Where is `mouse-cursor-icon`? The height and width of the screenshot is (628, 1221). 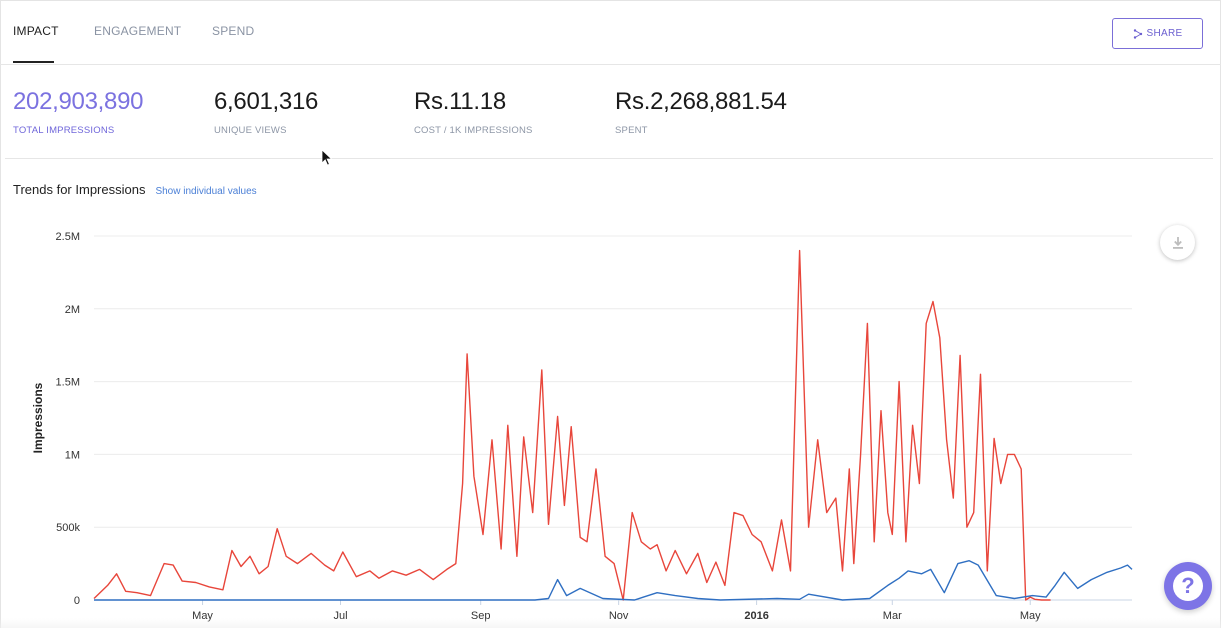
mouse-cursor-icon is located at coordinates (327, 157).